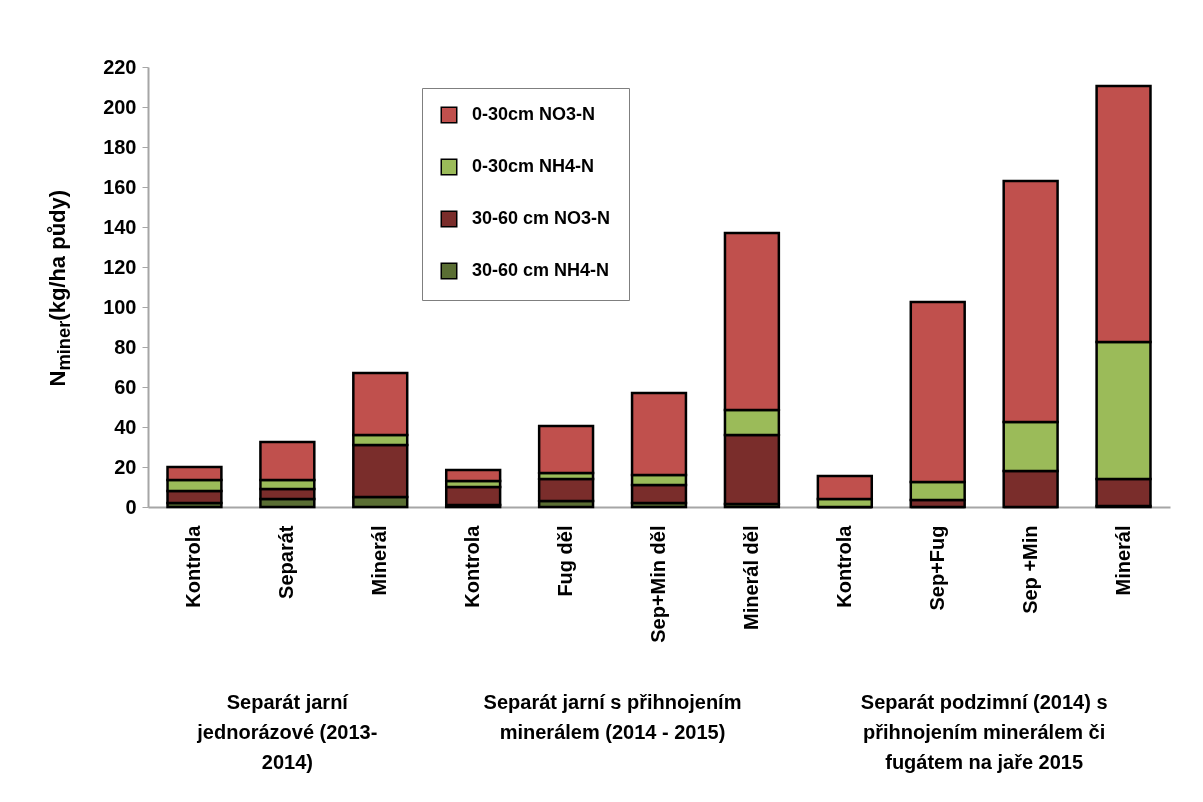  What do you see at coordinates (658, 584) in the screenshot?
I see `x-tick-label: Sep+Min děl` at bounding box center [658, 584].